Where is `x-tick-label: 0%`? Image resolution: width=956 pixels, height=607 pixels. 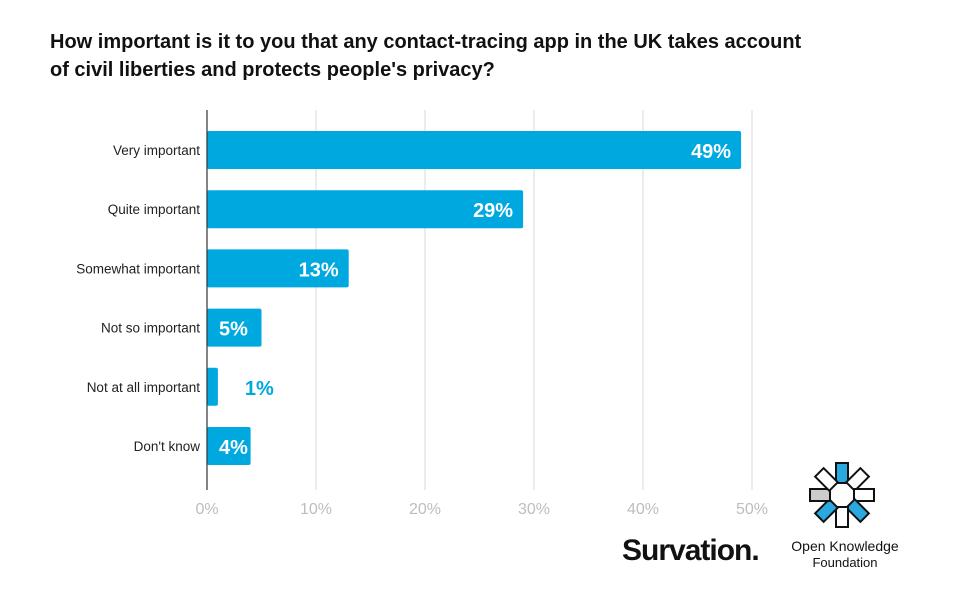 x-tick-label: 0% is located at coordinates (206, 509).